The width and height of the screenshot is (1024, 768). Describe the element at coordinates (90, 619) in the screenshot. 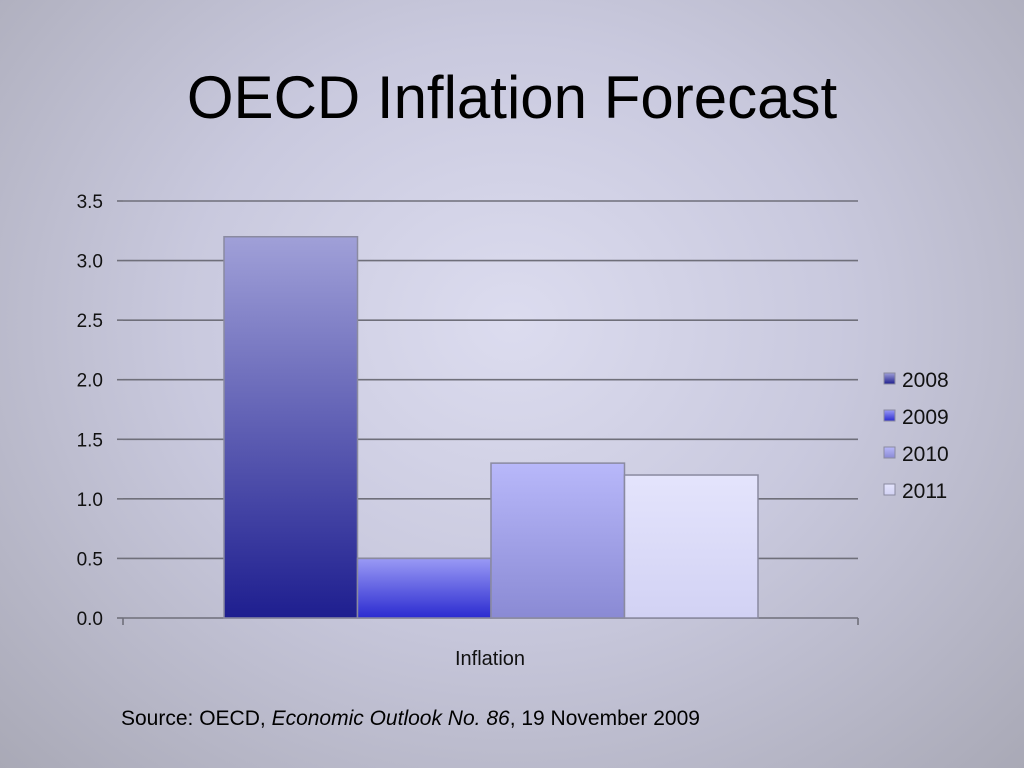

I see `y-tick-label: 0.0` at that location.